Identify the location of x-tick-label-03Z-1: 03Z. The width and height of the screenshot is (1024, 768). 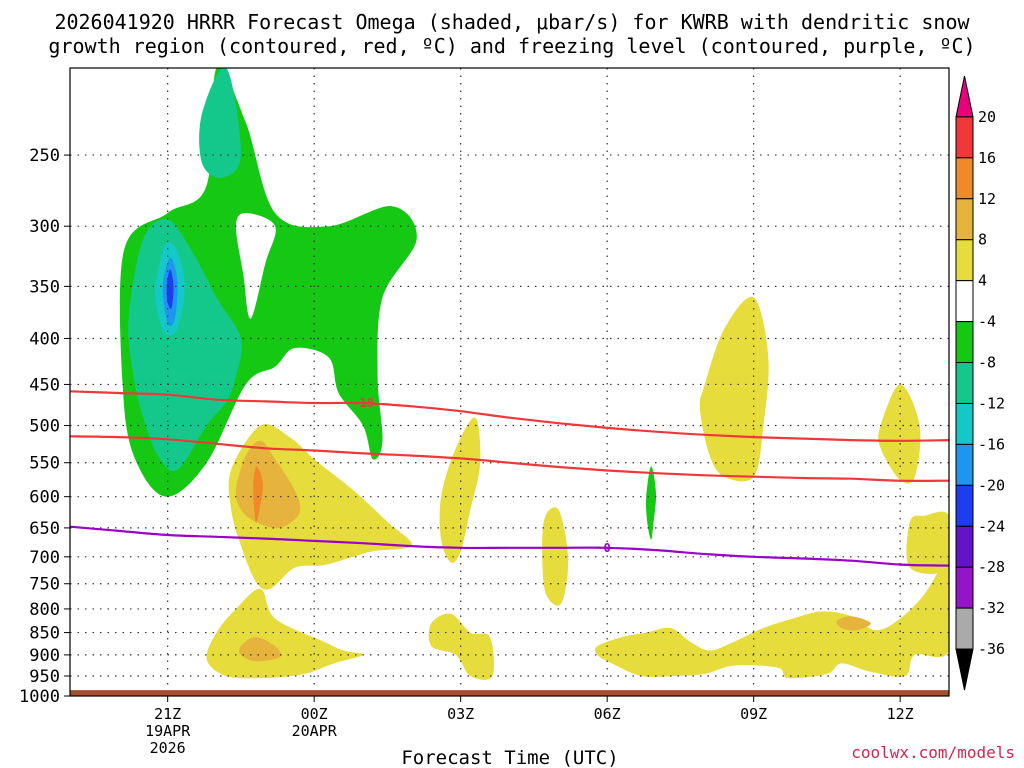
(460, 714).